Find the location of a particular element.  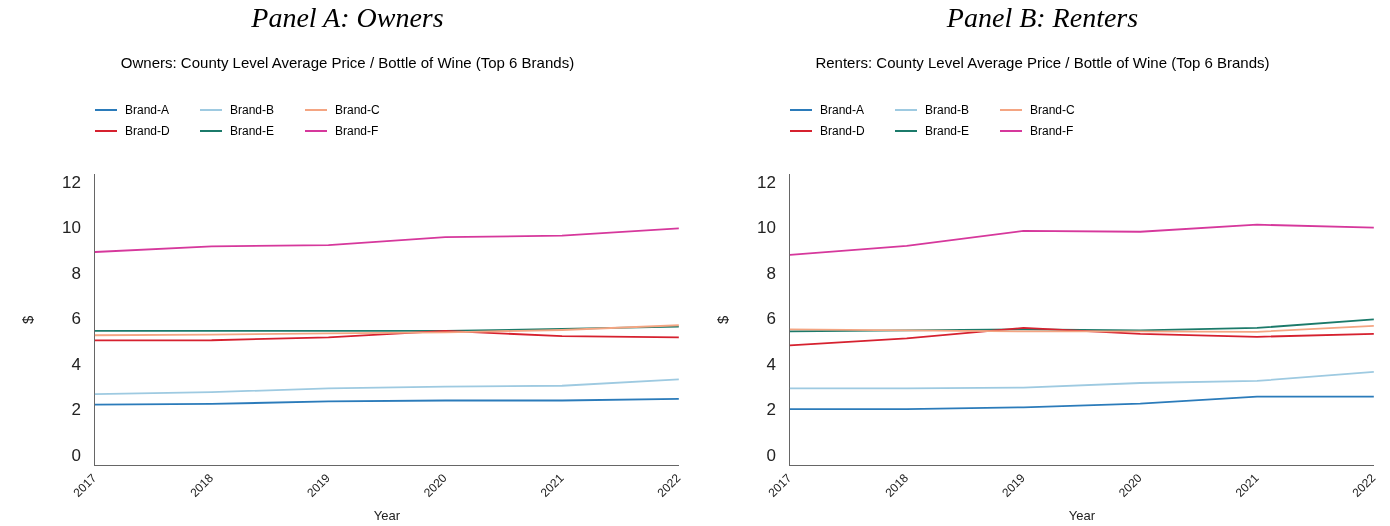

chart-title: Panel B: Renters is located at coordinates (1042, 18).